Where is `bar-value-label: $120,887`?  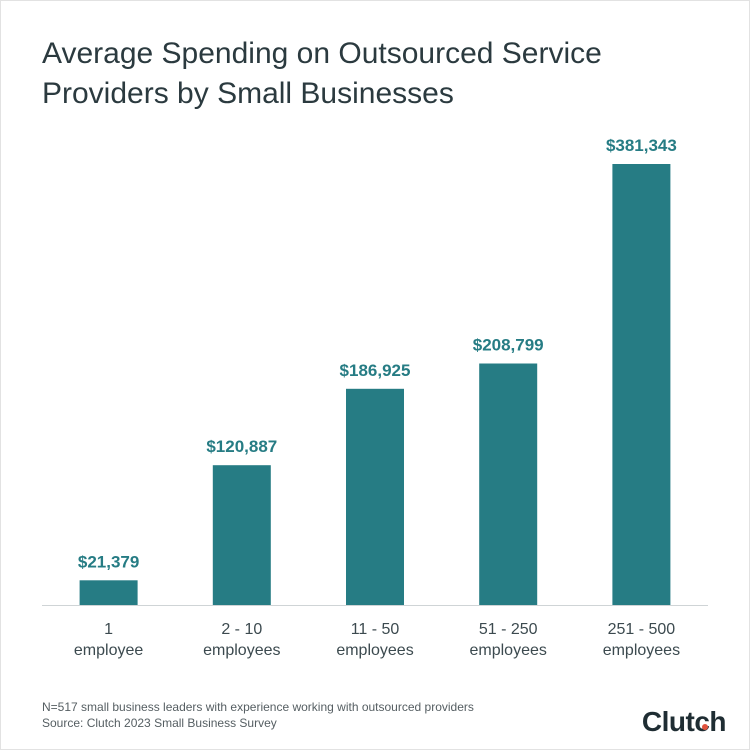
bar-value-label: $120,887 is located at coordinates (241, 446).